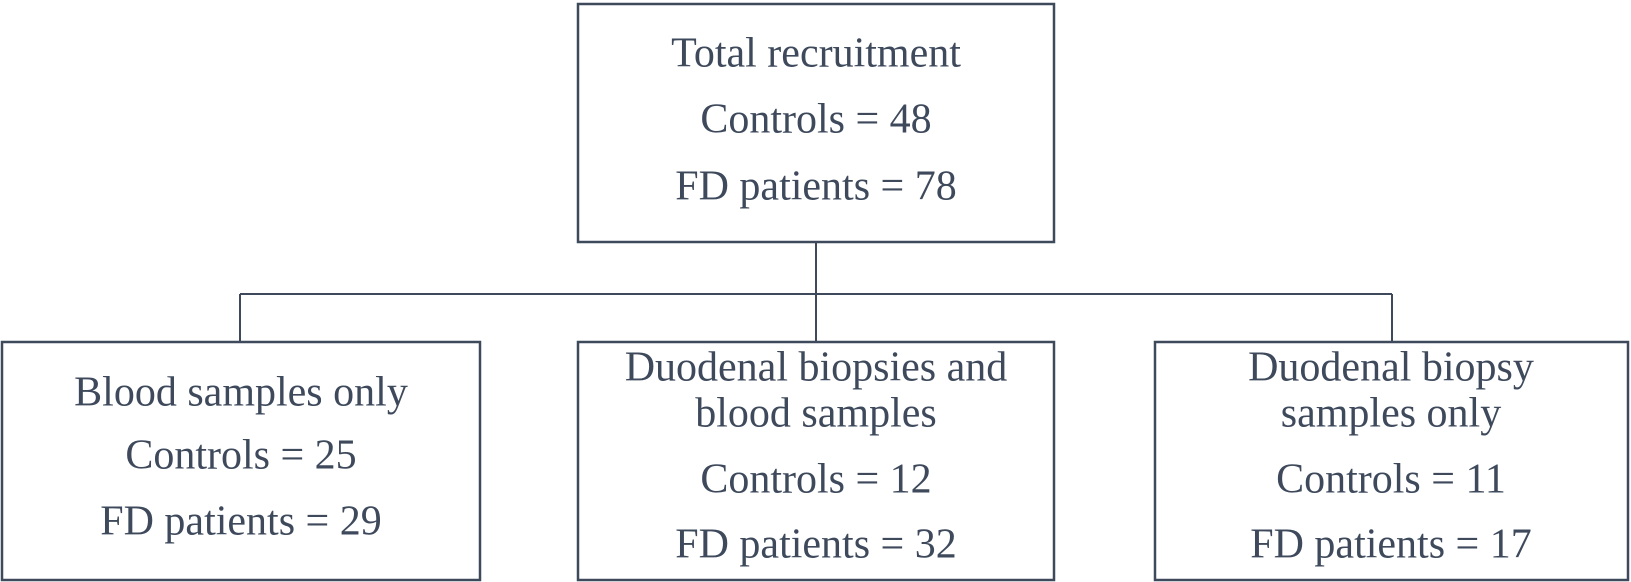  I want to click on box-label: FD patients = 32, so click(816, 545).